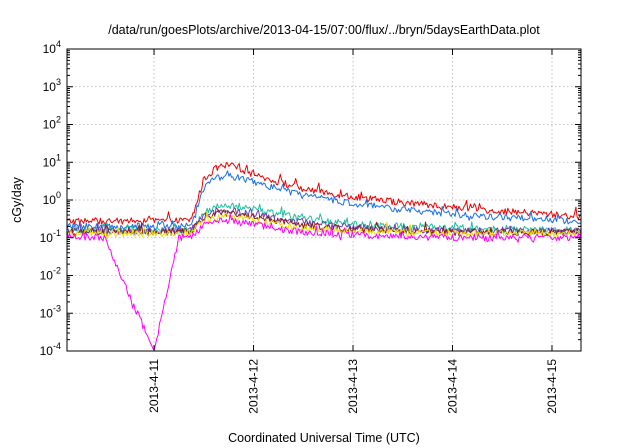 The image size is (640, 448). Describe the element at coordinates (52, 123) in the screenshot. I see `y-tick-label: 10²` at that location.